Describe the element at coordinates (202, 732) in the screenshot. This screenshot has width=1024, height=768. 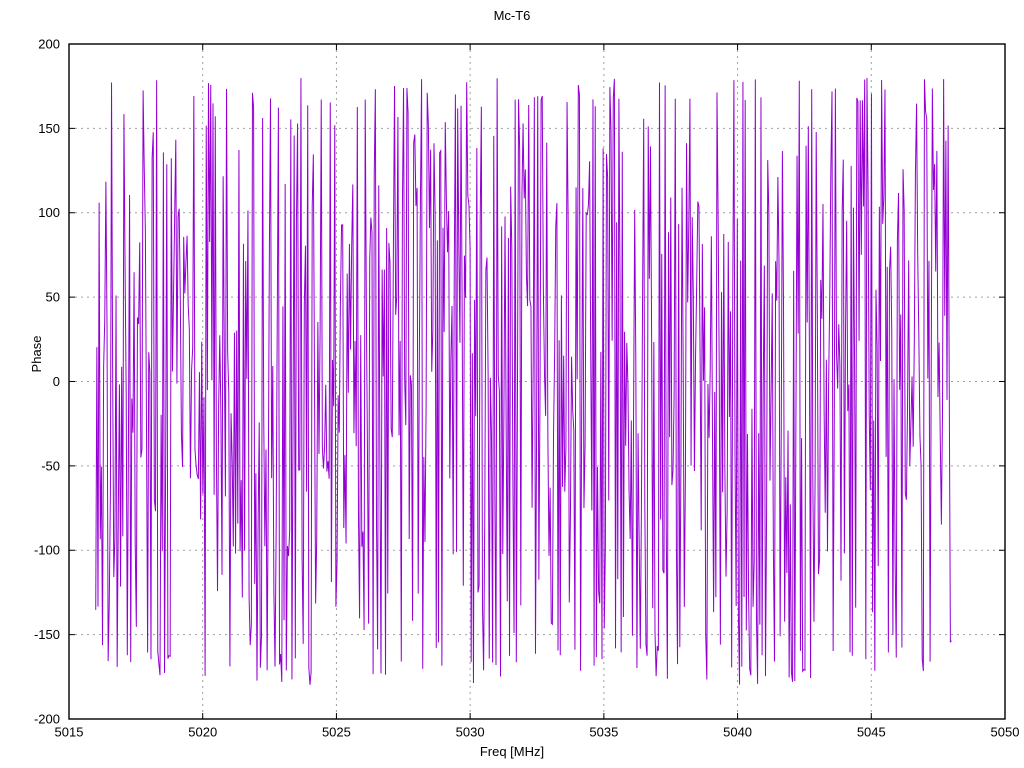
I see `x-tick-label: 5020` at that location.